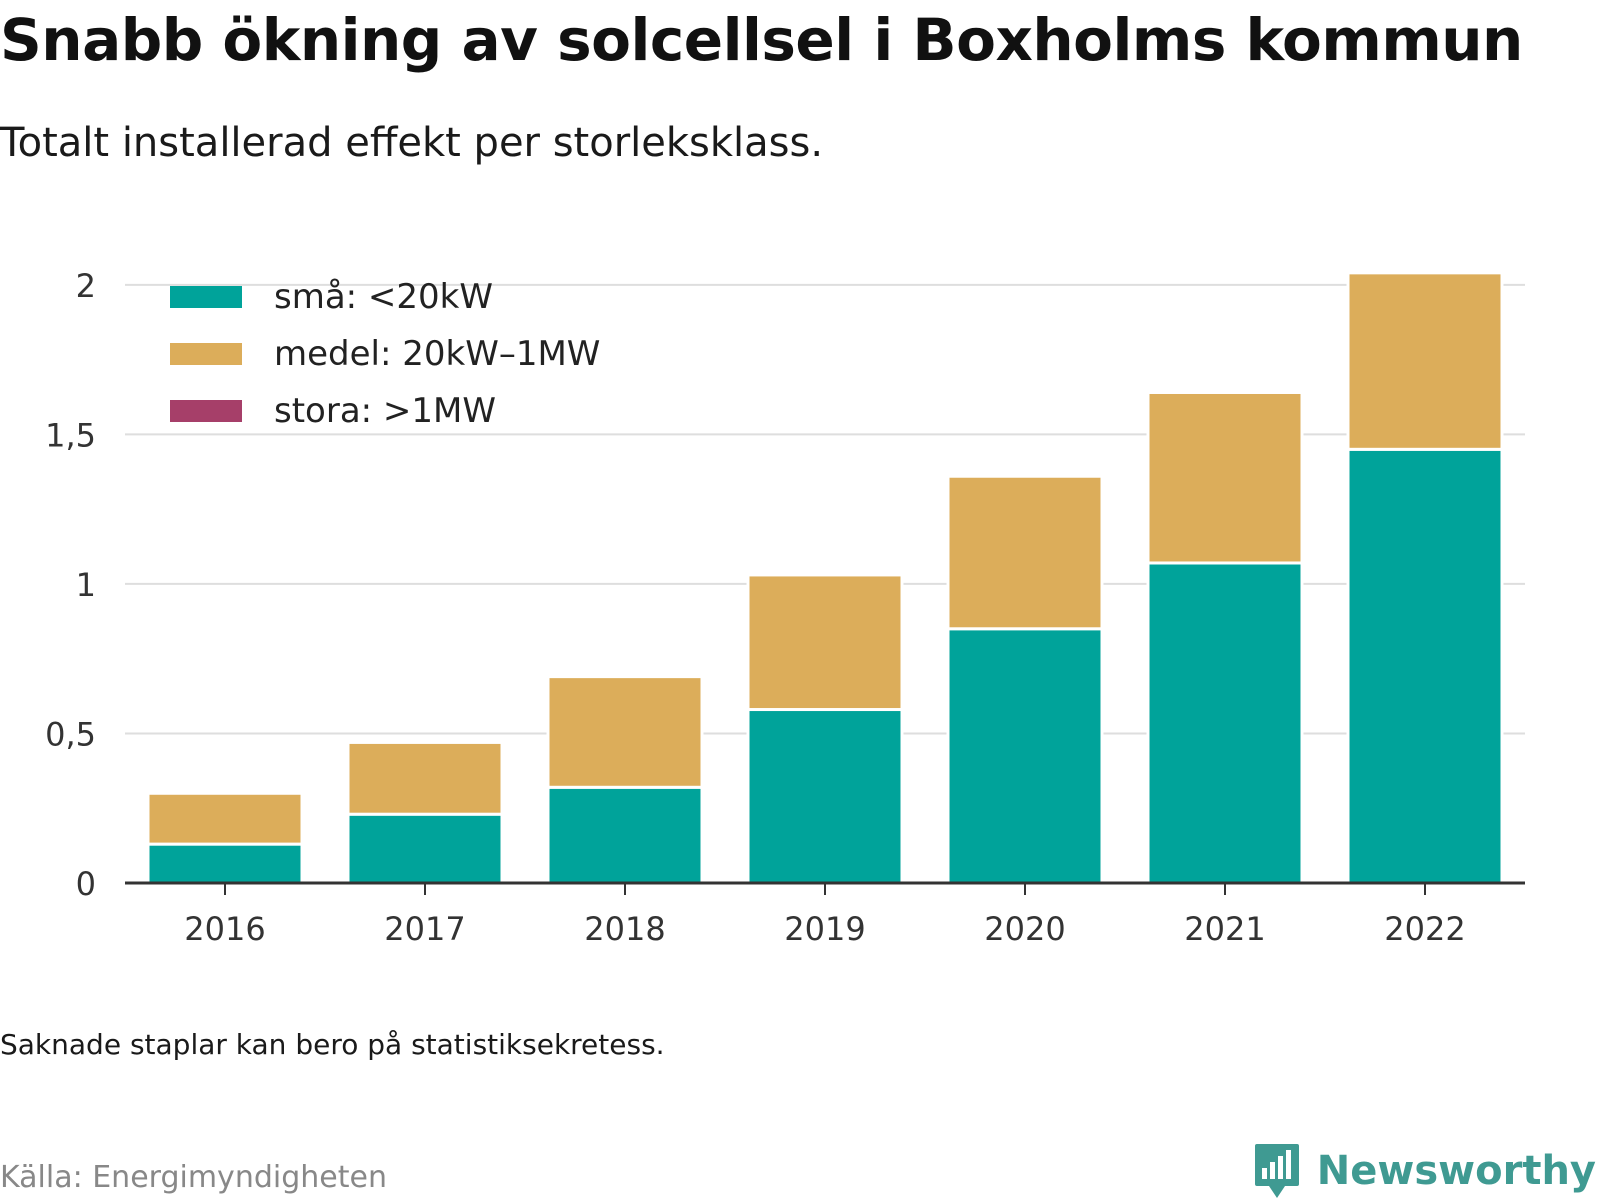 Image resolution: width=1600 pixels, height=1200 pixels. I want to click on x-tick-label: 2019, so click(824, 929).